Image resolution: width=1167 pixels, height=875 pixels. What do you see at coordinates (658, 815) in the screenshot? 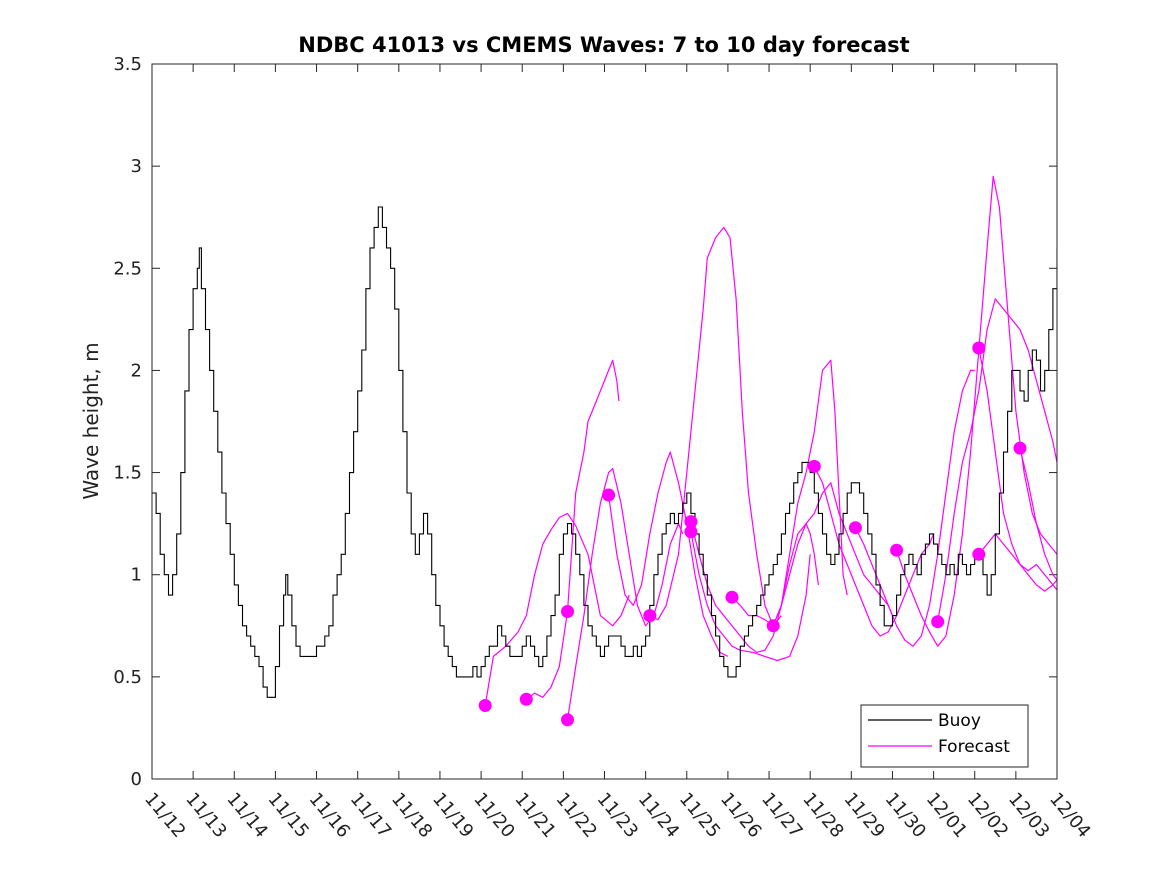
I see `x-tick-label: 11/24` at bounding box center [658, 815].